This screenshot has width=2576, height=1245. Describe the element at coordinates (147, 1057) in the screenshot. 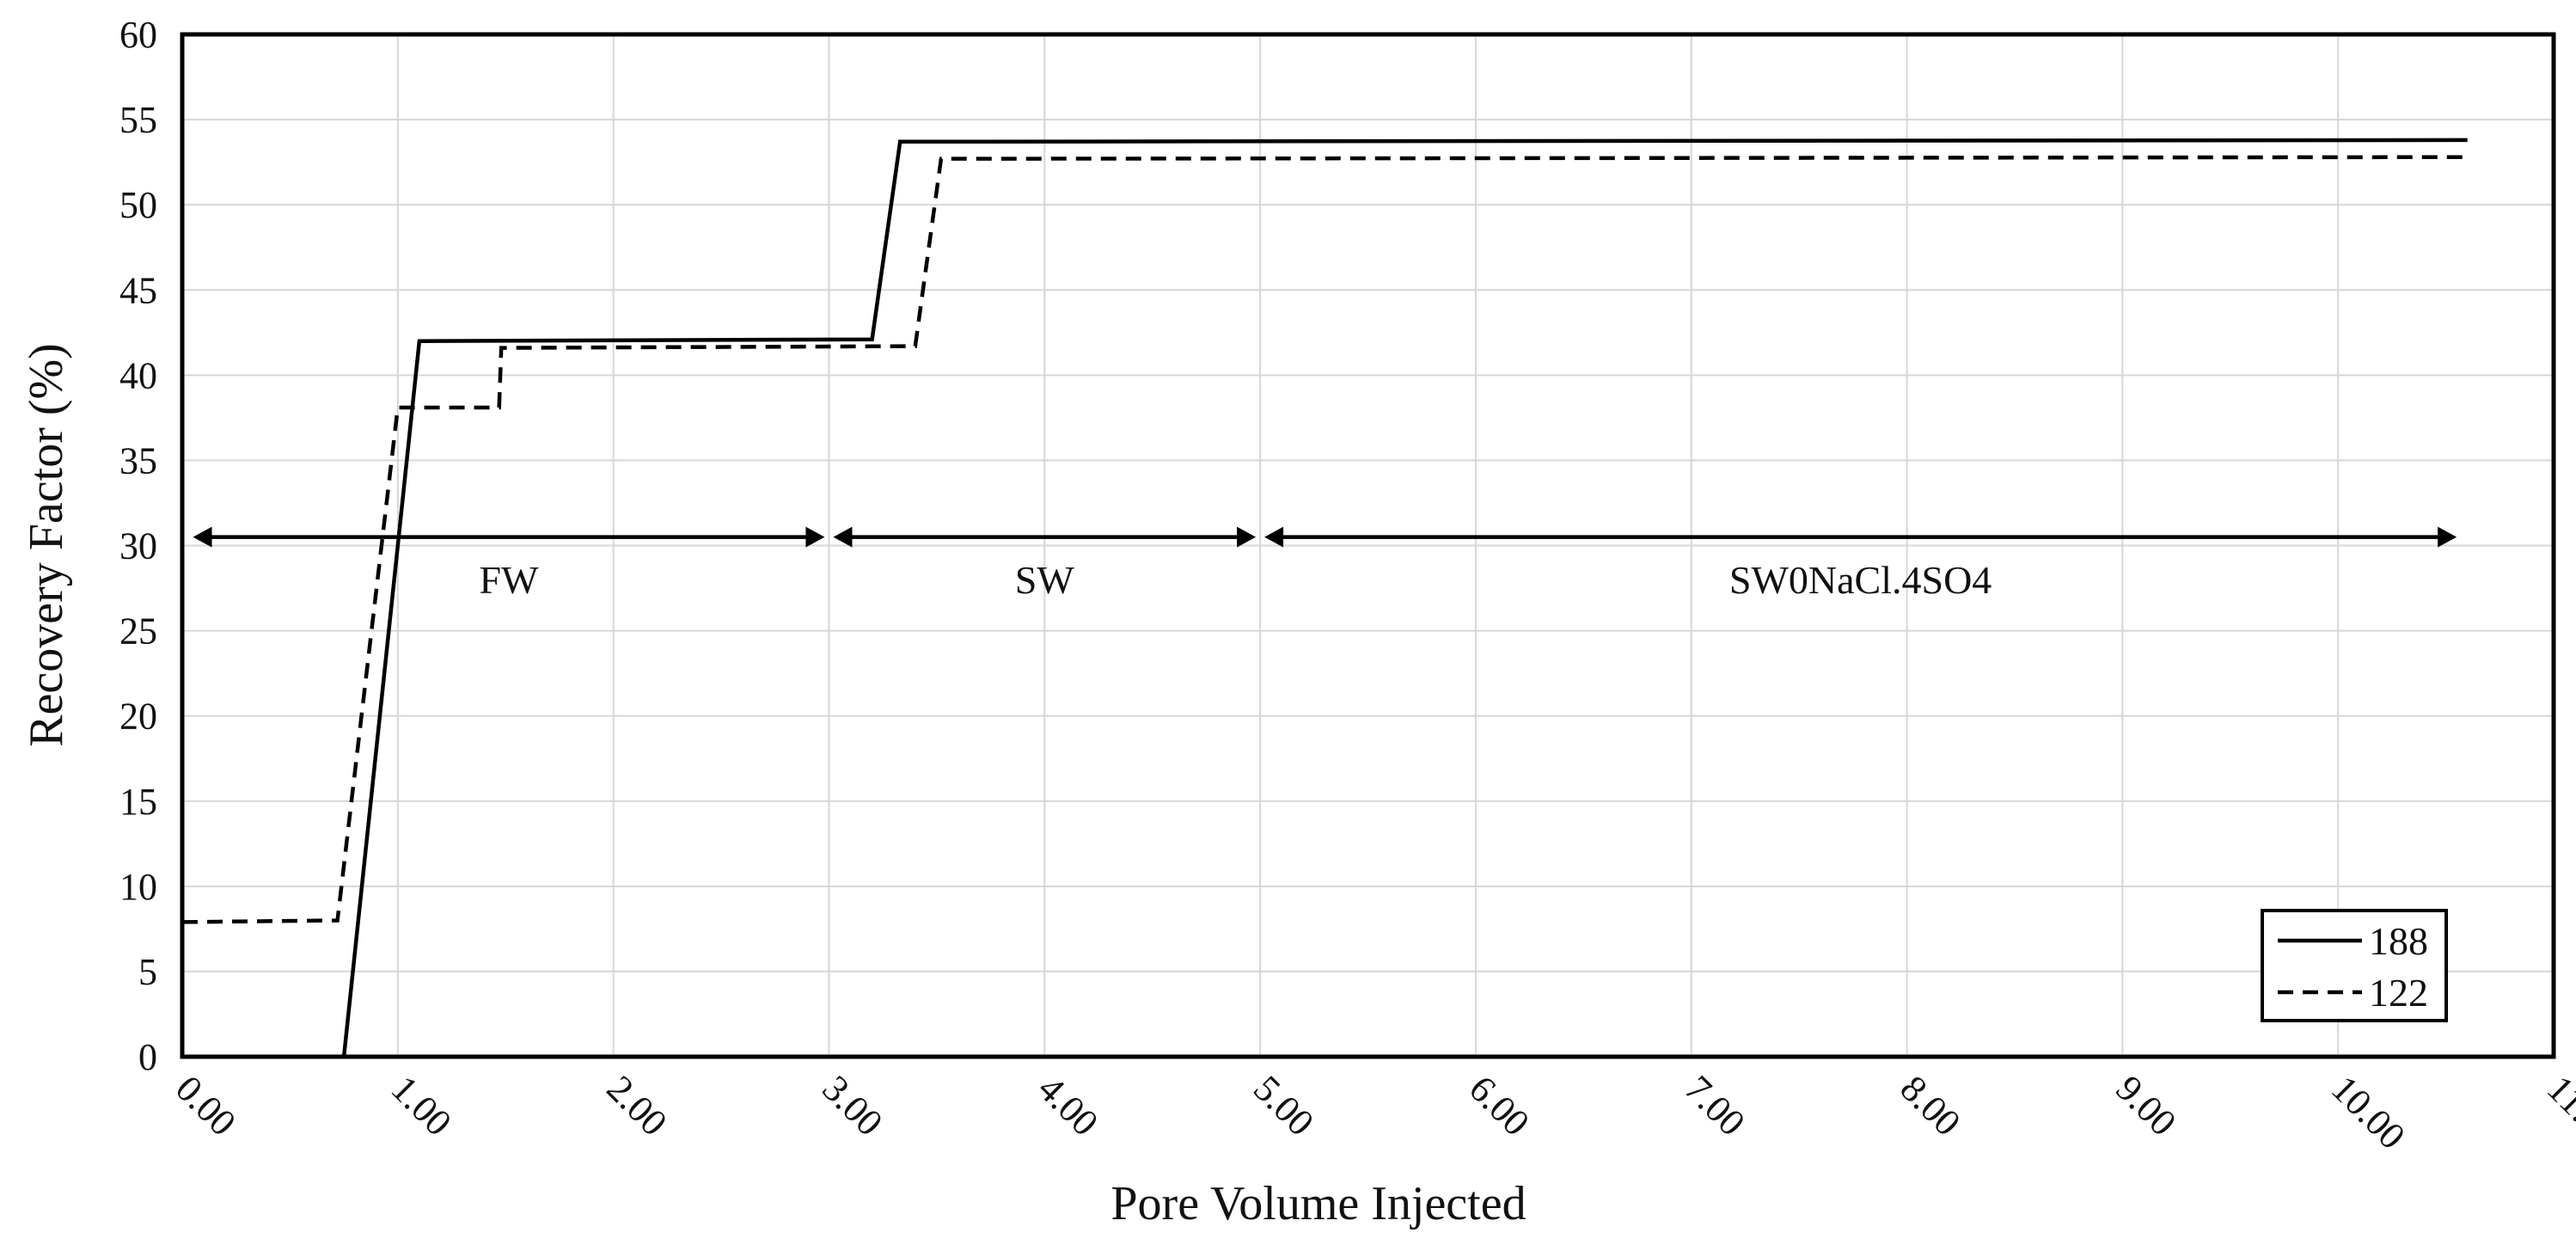

I see `y-tick-label: 0` at that location.